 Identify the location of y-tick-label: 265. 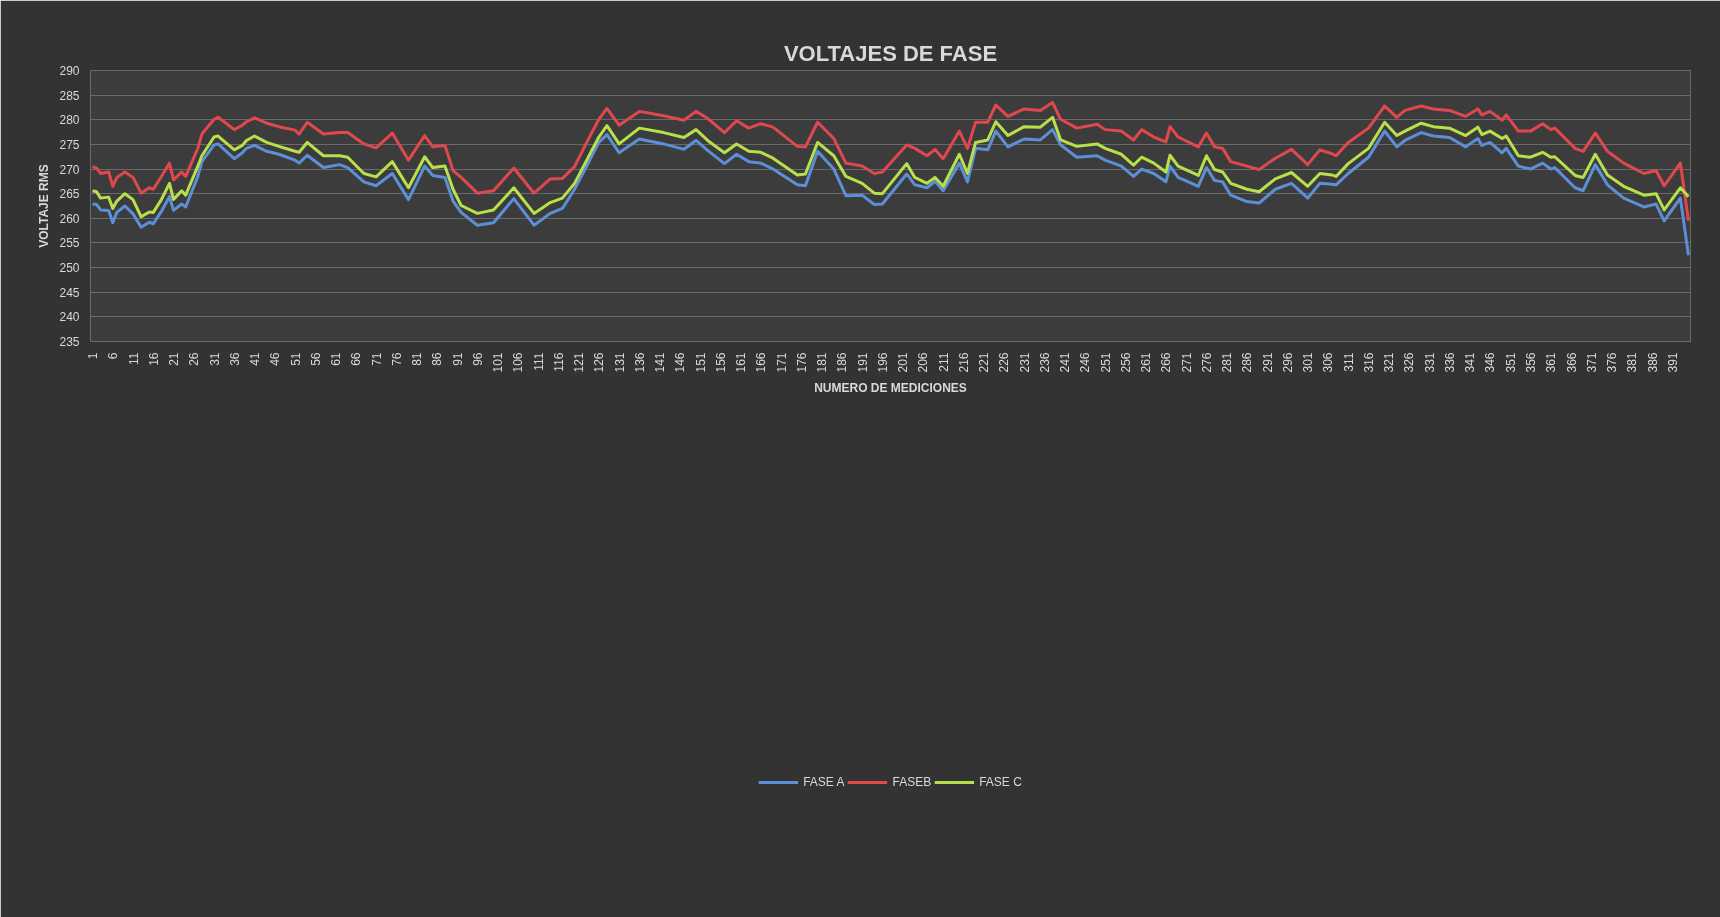
(69, 194).